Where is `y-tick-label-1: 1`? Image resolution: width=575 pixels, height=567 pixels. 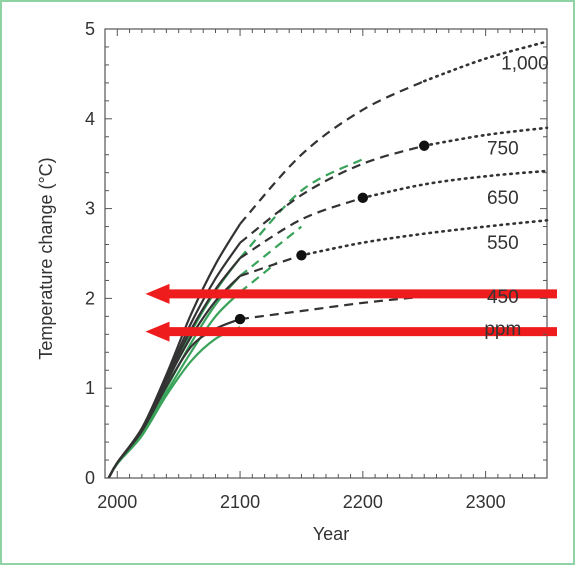 y-tick-label-1: 1 is located at coordinates (90, 388).